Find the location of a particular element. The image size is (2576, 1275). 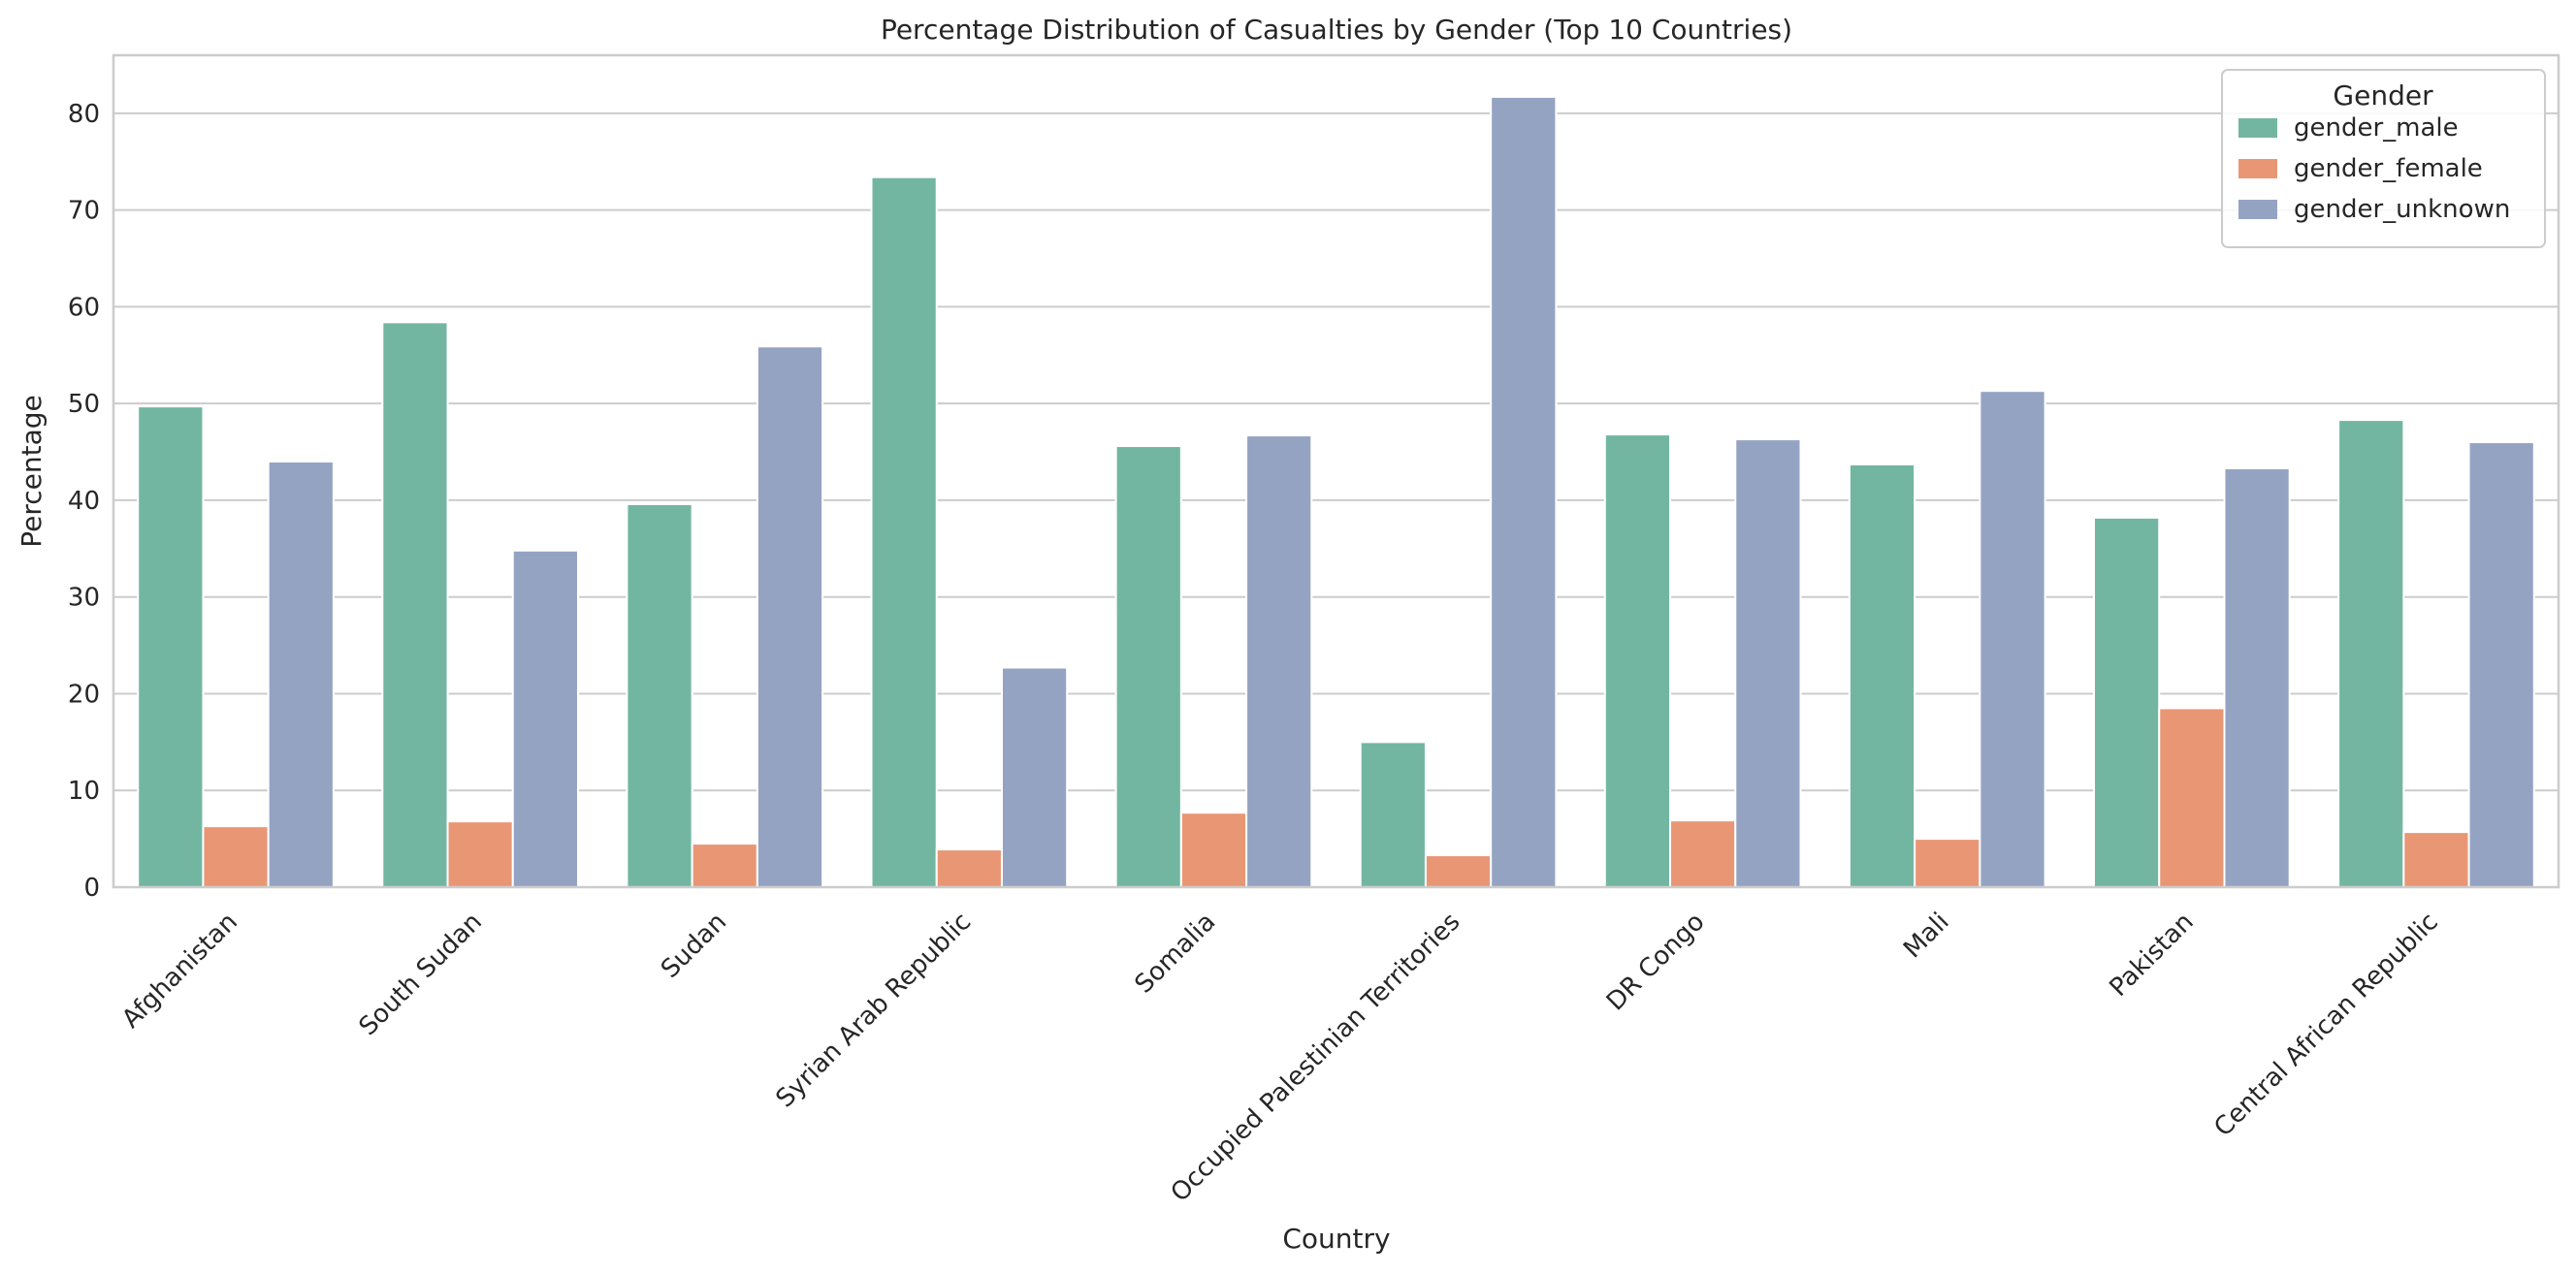

x-tick-label: Syrian Arab Republic is located at coordinates (874, 1011).